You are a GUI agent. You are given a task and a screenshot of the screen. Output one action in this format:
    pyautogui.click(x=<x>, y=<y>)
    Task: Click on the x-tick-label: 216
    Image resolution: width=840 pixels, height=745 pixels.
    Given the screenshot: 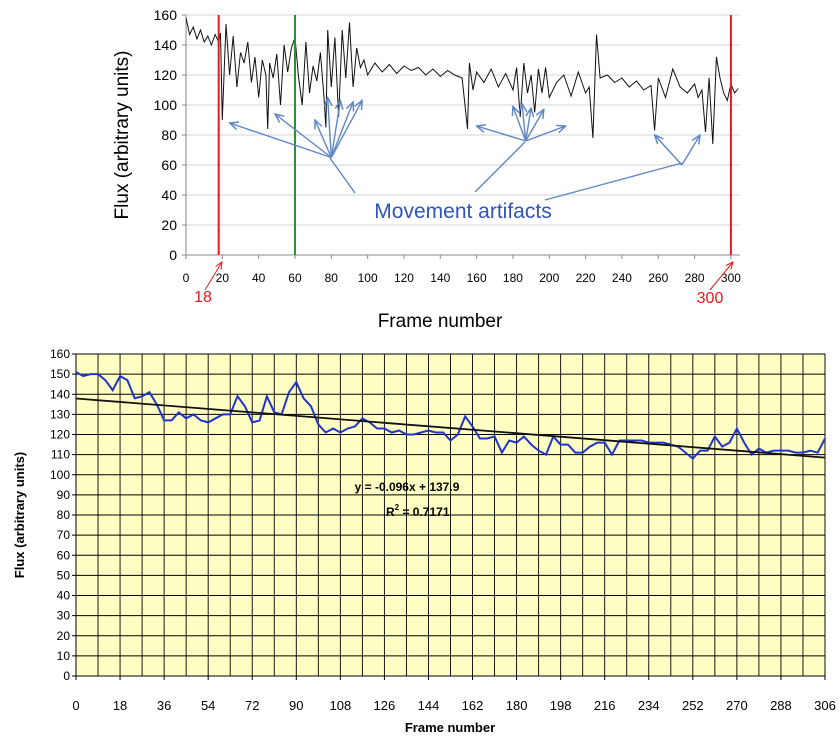 What is the action you would take?
    pyautogui.click(x=605, y=705)
    